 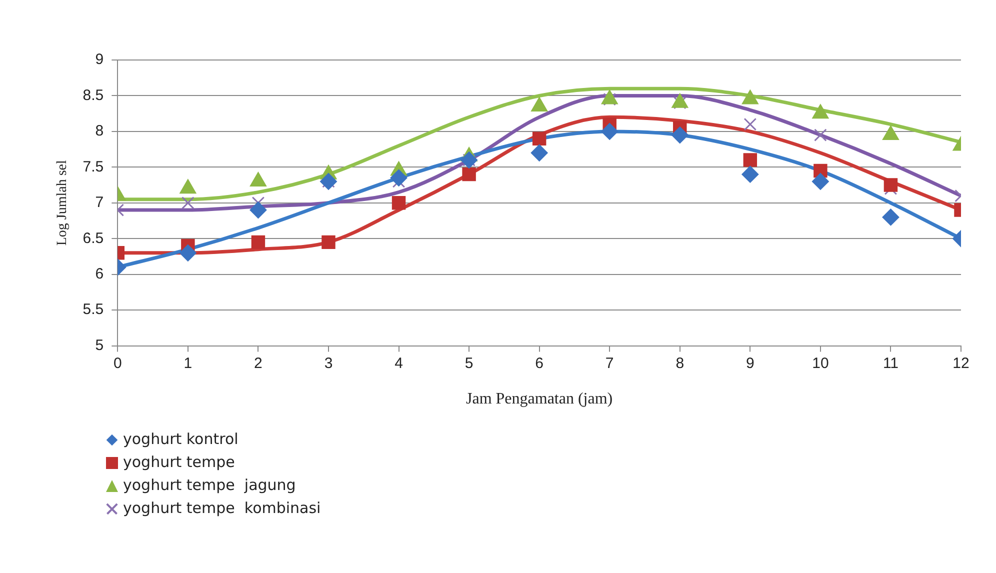 I want to click on x-tick-label: 5, so click(x=469, y=363).